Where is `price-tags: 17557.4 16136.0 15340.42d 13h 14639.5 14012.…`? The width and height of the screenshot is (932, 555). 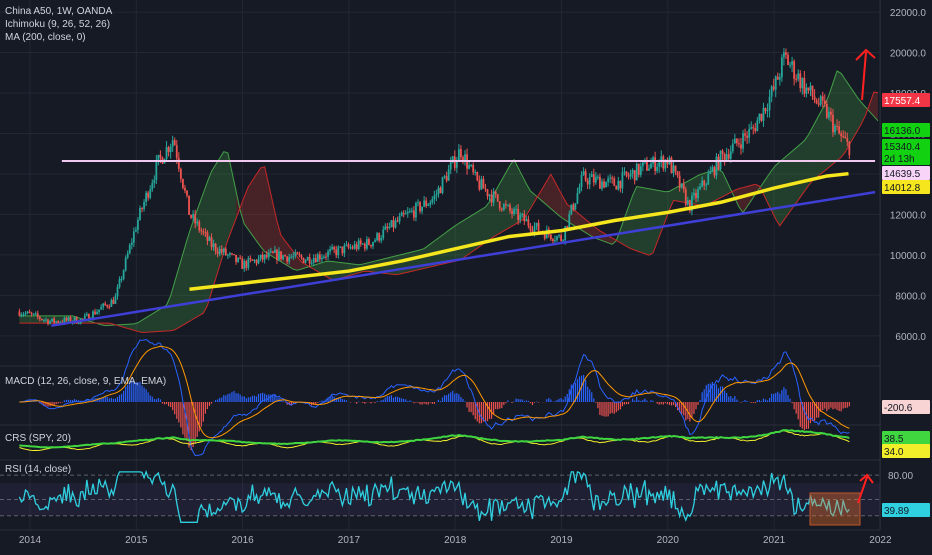
price-tags: 17557.4 16136.0 15340.42d 13h 14639.5 14012.… is located at coordinates (906, 305).